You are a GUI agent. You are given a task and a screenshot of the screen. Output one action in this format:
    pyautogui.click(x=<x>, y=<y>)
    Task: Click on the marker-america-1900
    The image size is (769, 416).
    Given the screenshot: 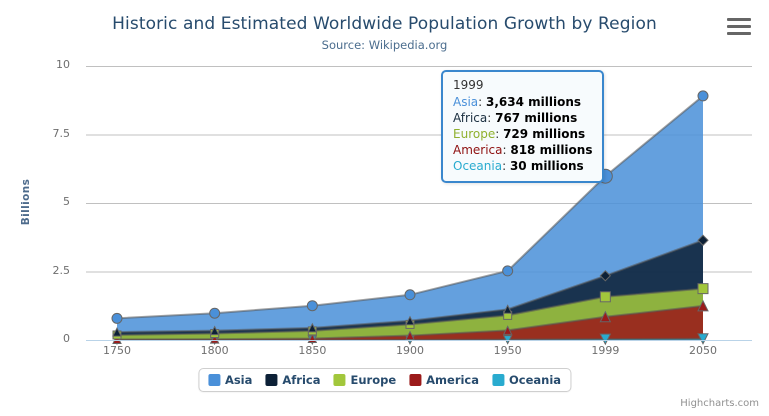 What is the action you would take?
    pyautogui.click(x=410, y=335)
    